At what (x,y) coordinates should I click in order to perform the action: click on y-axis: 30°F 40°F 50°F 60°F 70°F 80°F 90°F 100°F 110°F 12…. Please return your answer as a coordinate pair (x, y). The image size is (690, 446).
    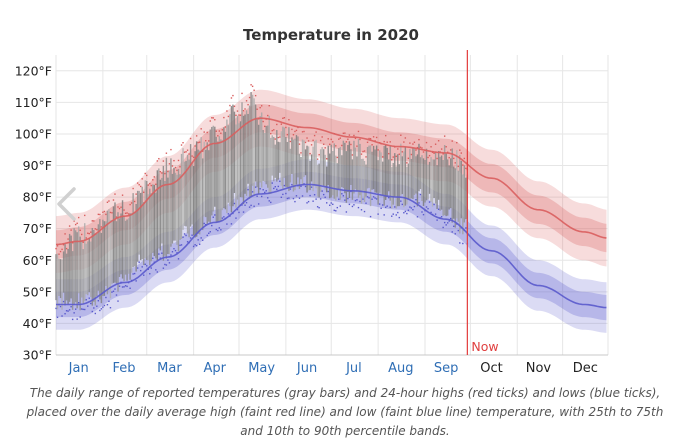
    Looking at the image, I should click on (33, 212).